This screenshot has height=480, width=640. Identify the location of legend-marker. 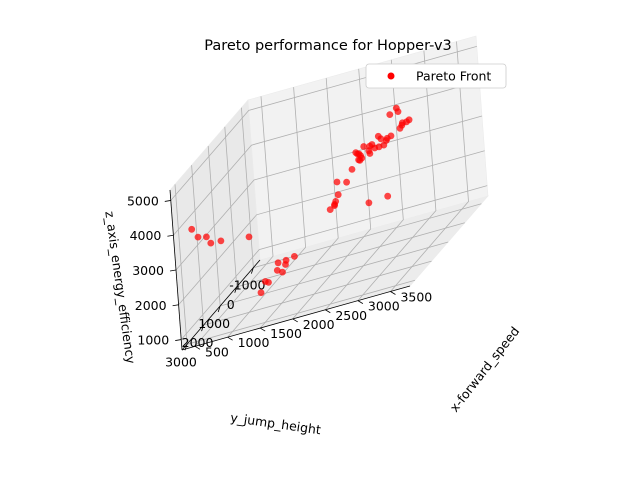
(391, 76).